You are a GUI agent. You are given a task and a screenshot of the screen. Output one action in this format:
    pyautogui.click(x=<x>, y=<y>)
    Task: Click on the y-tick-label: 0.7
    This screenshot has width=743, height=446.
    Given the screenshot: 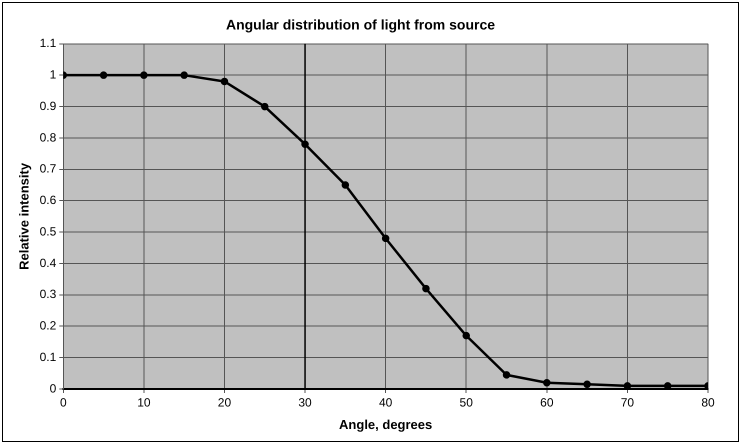 What is the action you would take?
    pyautogui.click(x=48, y=169)
    